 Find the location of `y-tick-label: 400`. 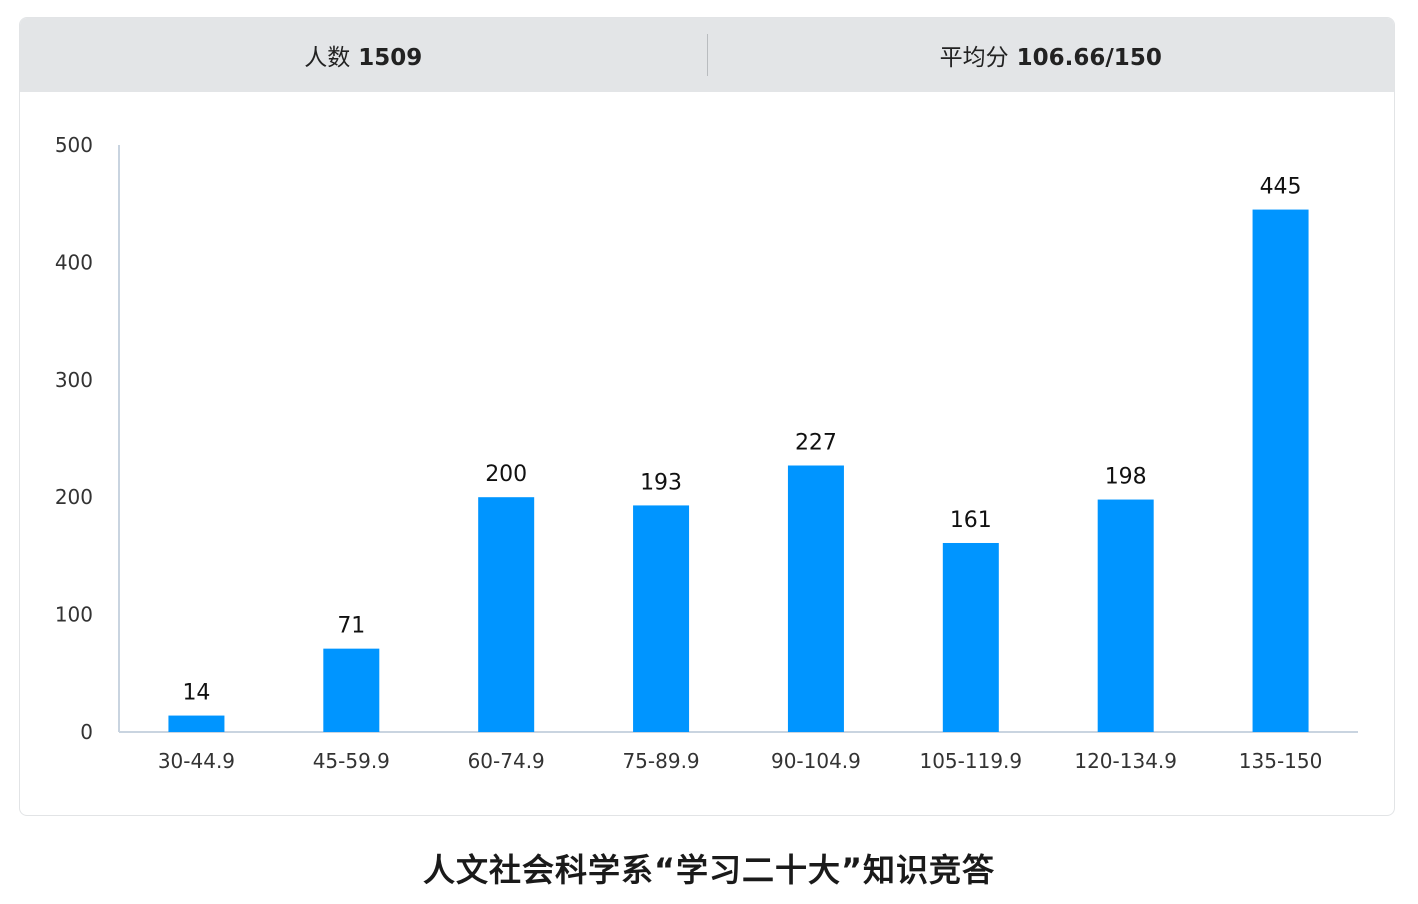

y-tick-label: 400 is located at coordinates (74, 262).